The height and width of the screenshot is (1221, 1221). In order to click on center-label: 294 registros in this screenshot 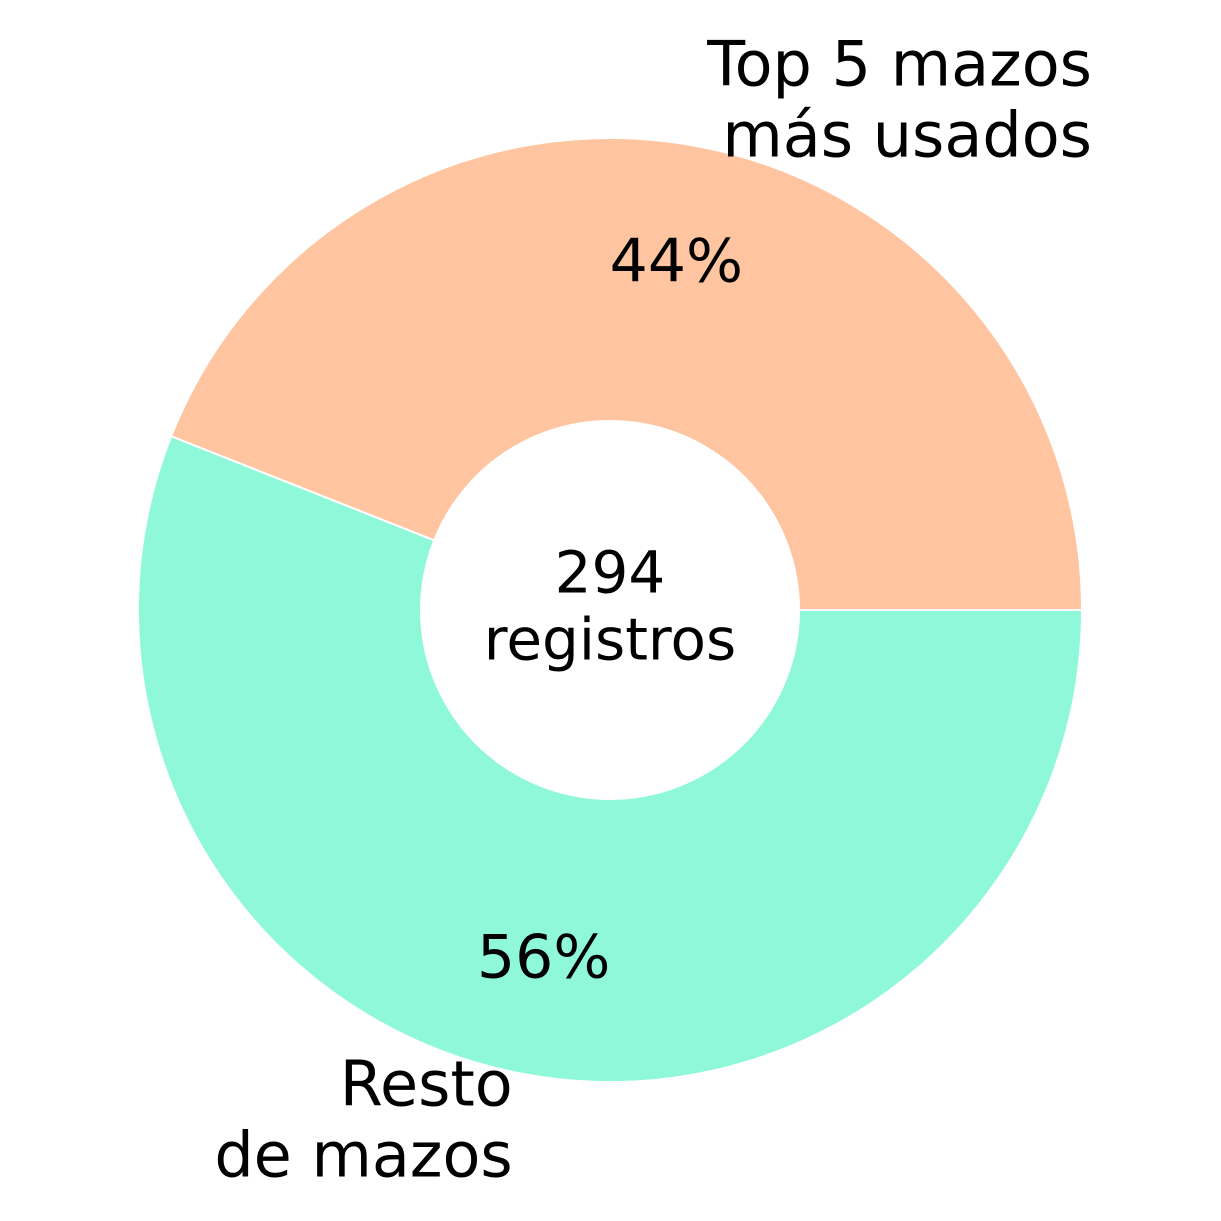, I will do `click(610, 605)`.